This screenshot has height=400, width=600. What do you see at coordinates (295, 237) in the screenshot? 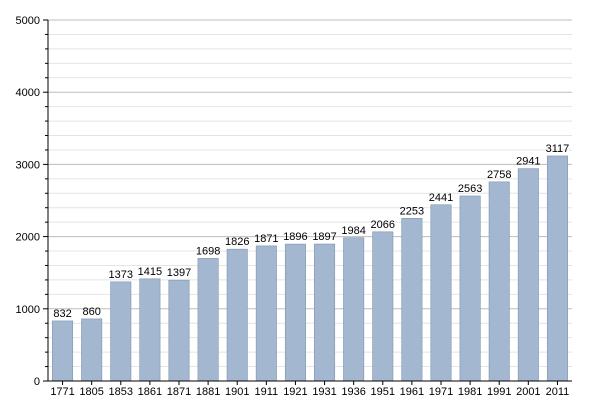
I see `bar-value-label: 1896` at bounding box center [295, 237].